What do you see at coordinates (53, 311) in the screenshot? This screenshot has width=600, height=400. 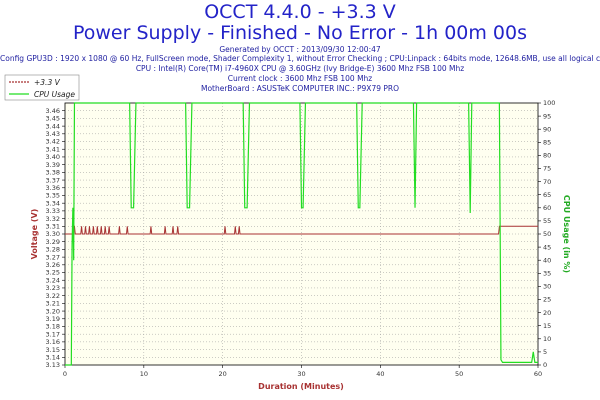 I see `y-tick-label: 3.20` at bounding box center [53, 311].